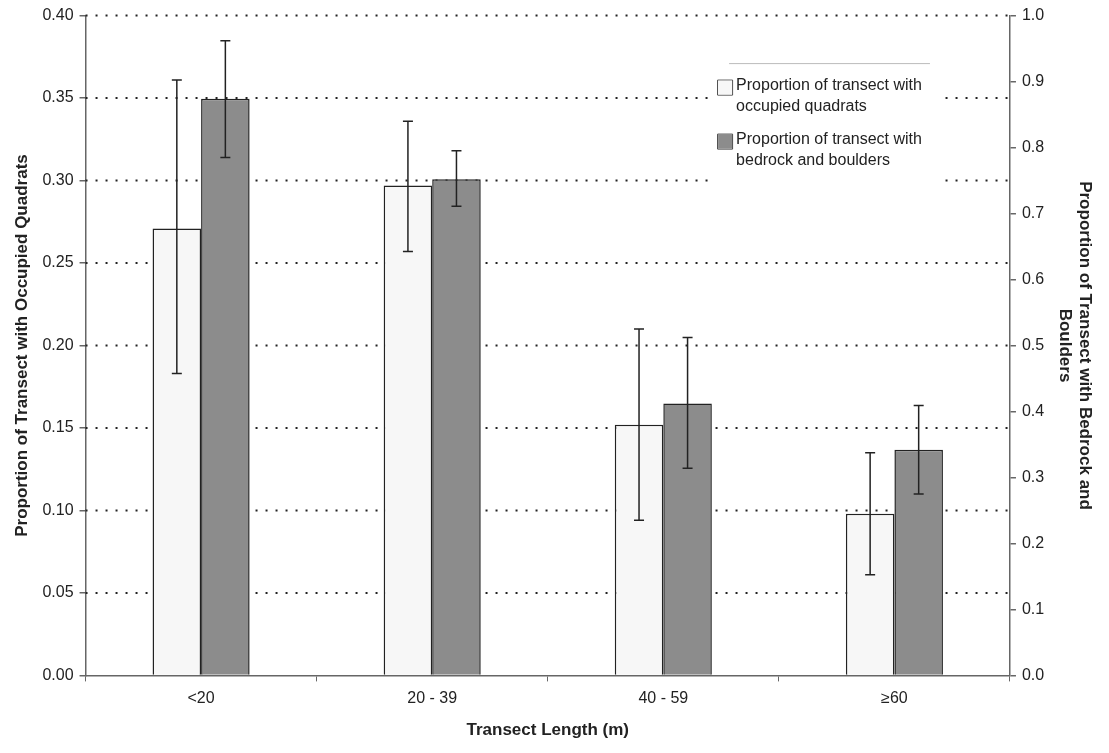  I want to click on y2-tick-label: 0.6, so click(1033, 278).